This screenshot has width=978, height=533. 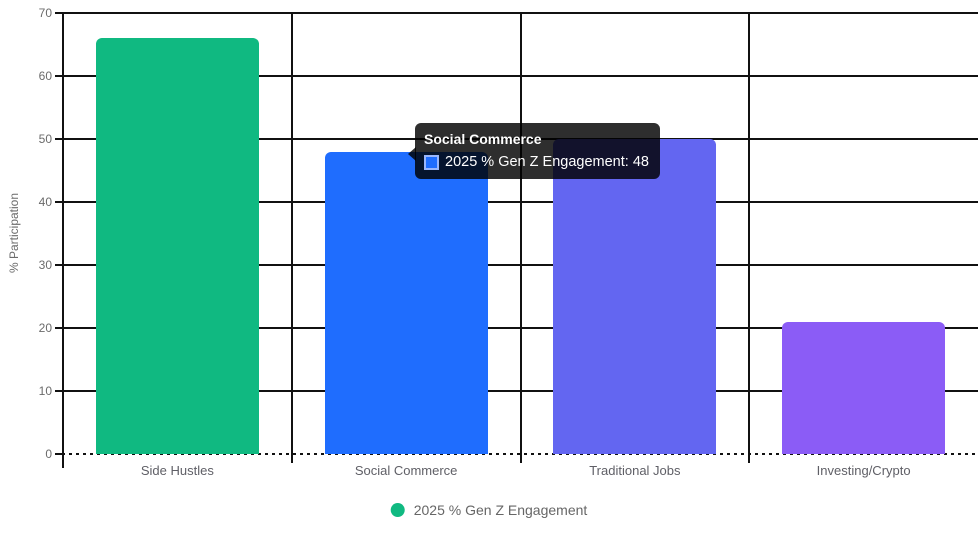 What do you see at coordinates (406, 302) in the screenshot?
I see `bar-social-commerce` at bounding box center [406, 302].